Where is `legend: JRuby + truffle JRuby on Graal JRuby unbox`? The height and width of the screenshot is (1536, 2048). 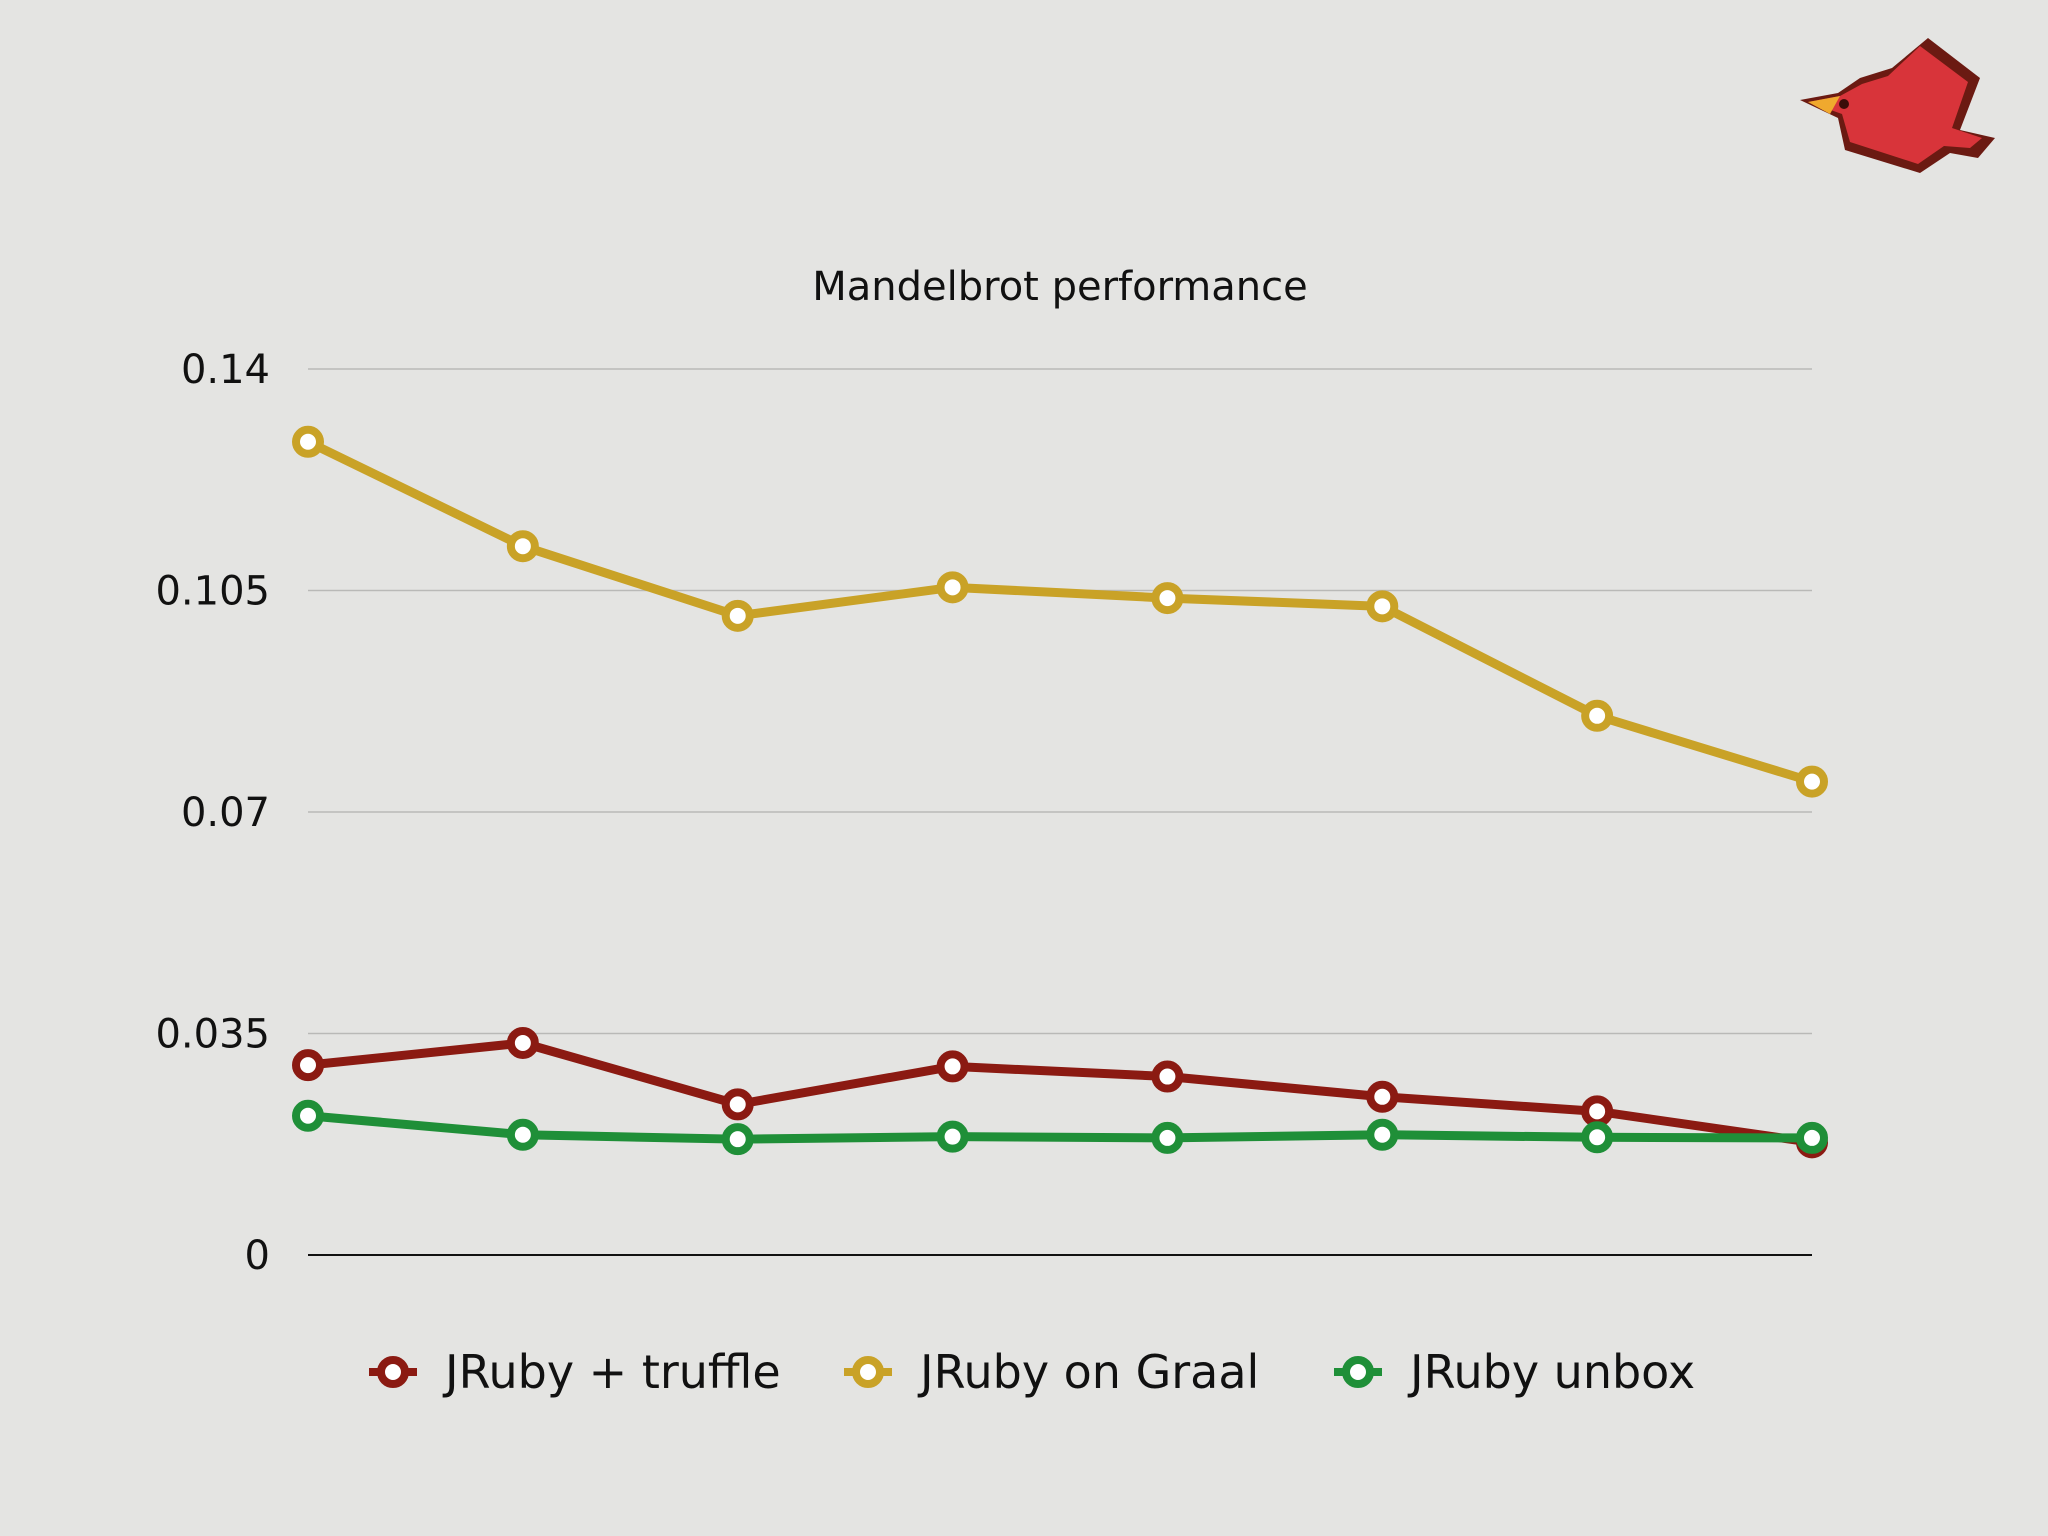
legend: JRuby + truffle JRuby on Graal JRuby unbox is located at coordinates (1032, 1372).